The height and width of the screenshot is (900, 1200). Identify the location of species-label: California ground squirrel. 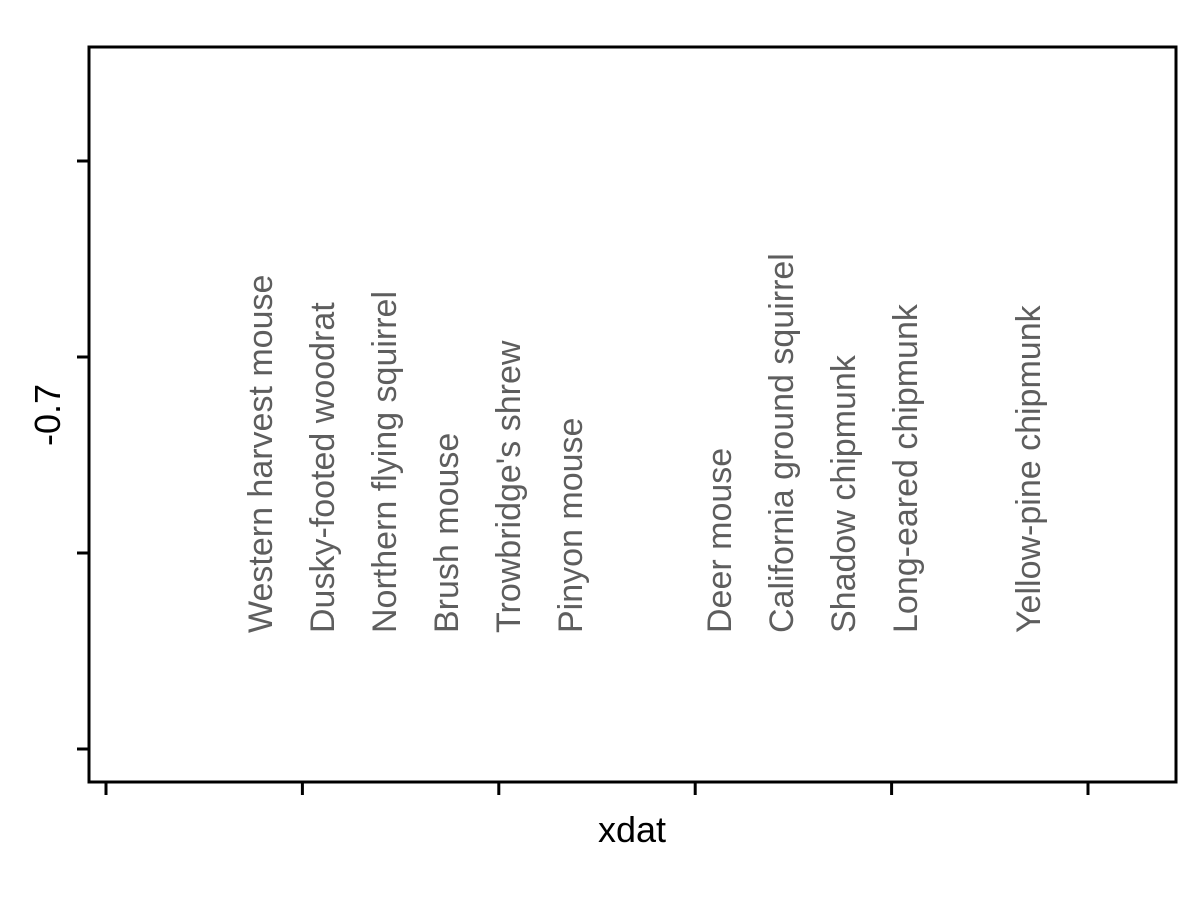
(782, 443).